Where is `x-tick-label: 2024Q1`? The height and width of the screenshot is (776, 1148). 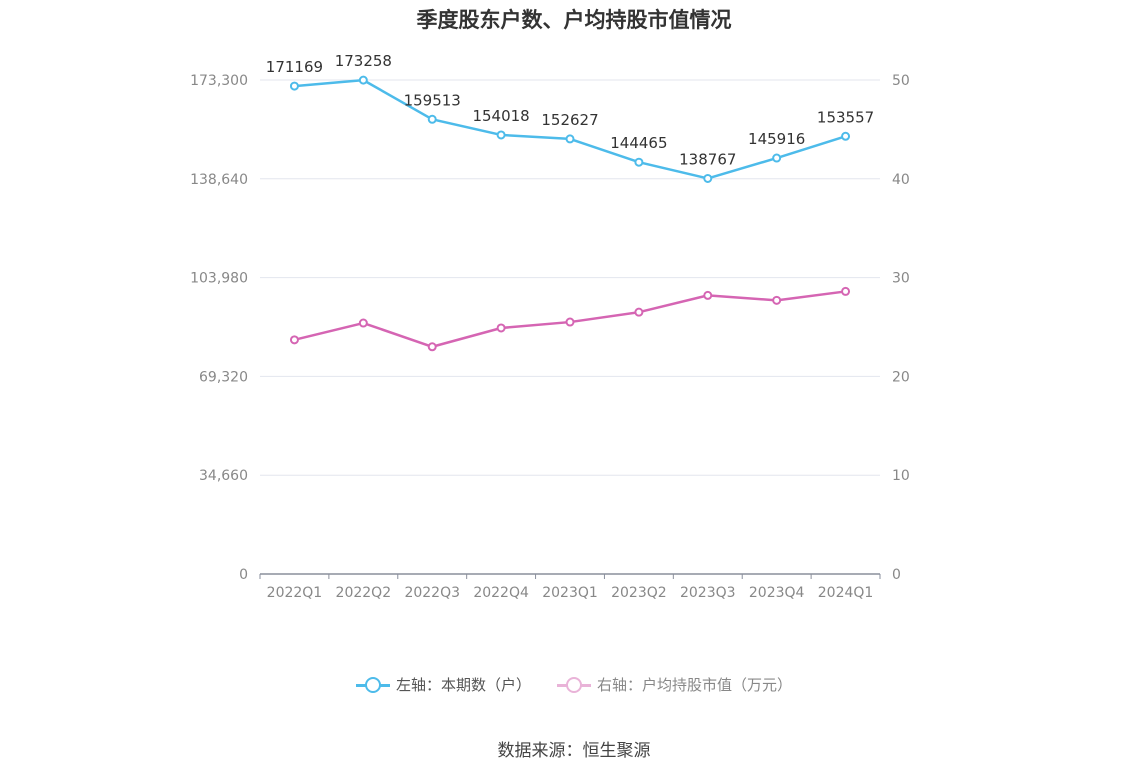
x-tick-label: 2024Q1 is located at coordinates (846, 593).